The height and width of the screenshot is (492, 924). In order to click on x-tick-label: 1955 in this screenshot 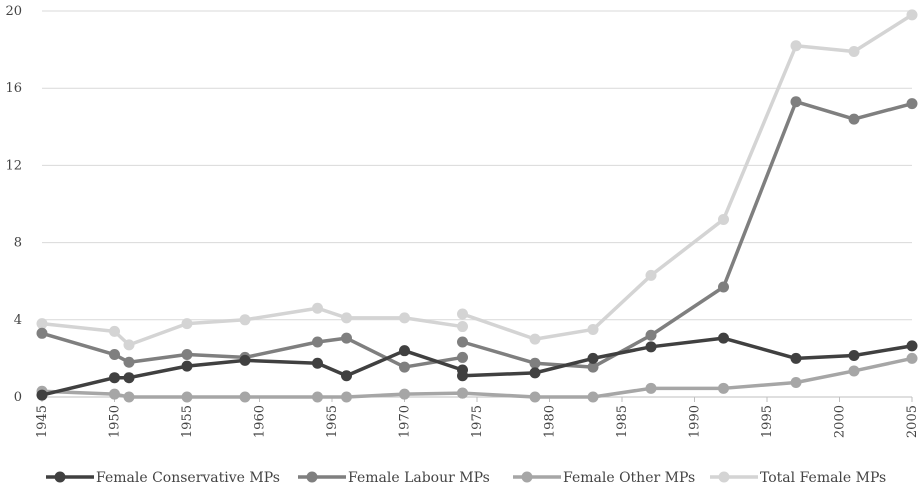, I will do `click(187, 421)`.